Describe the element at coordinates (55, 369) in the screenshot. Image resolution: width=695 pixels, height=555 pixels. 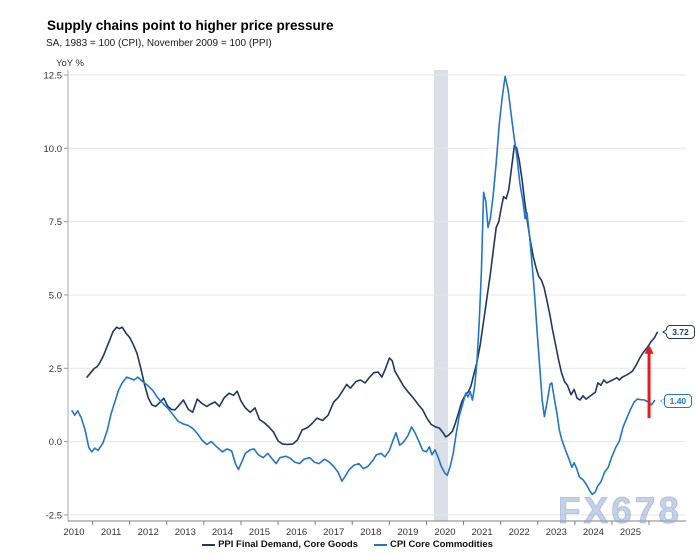
I see `y-tick-label: 2.5` at that location.